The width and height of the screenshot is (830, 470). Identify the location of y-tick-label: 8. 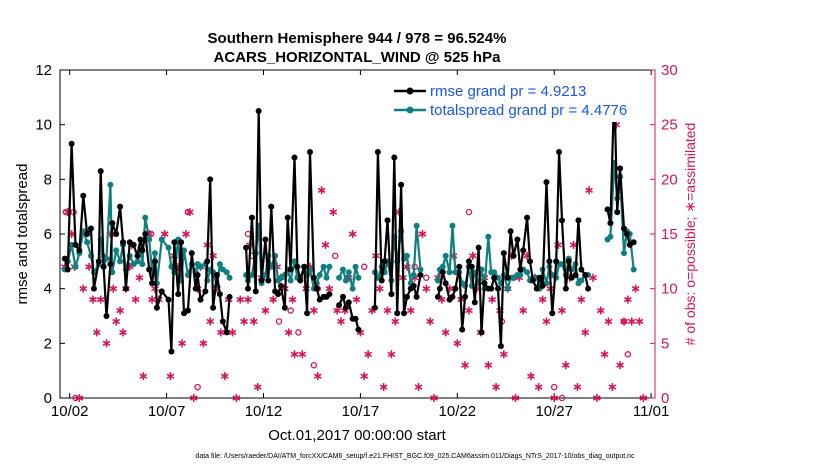
(48, 179).